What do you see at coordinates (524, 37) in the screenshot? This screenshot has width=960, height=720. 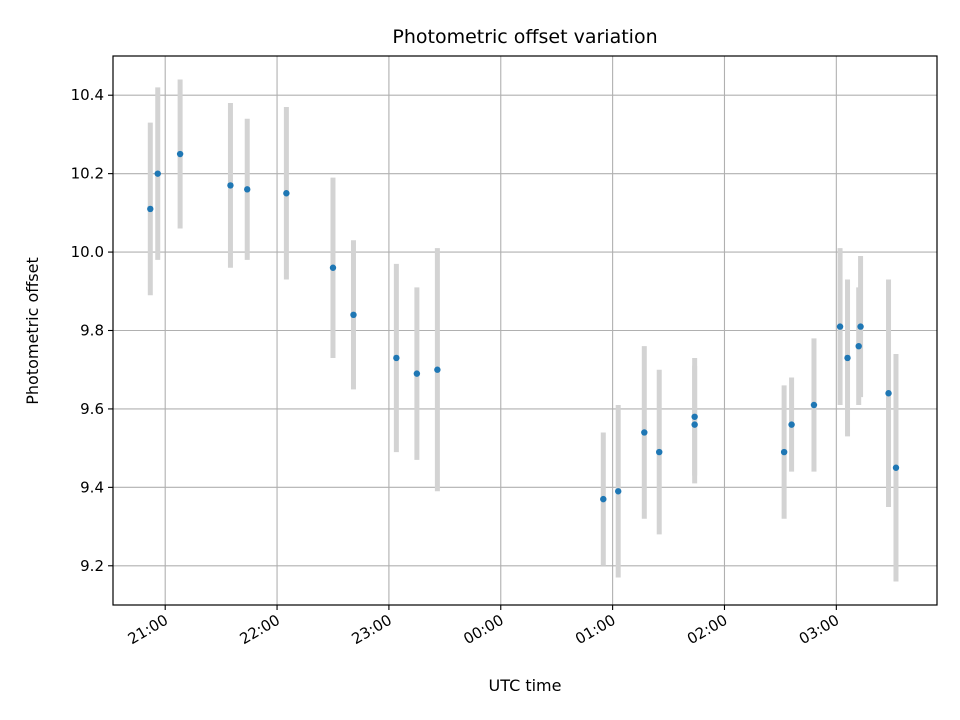 I see `chart-title: Photometric offset variation` at bounding box center [524, 37].